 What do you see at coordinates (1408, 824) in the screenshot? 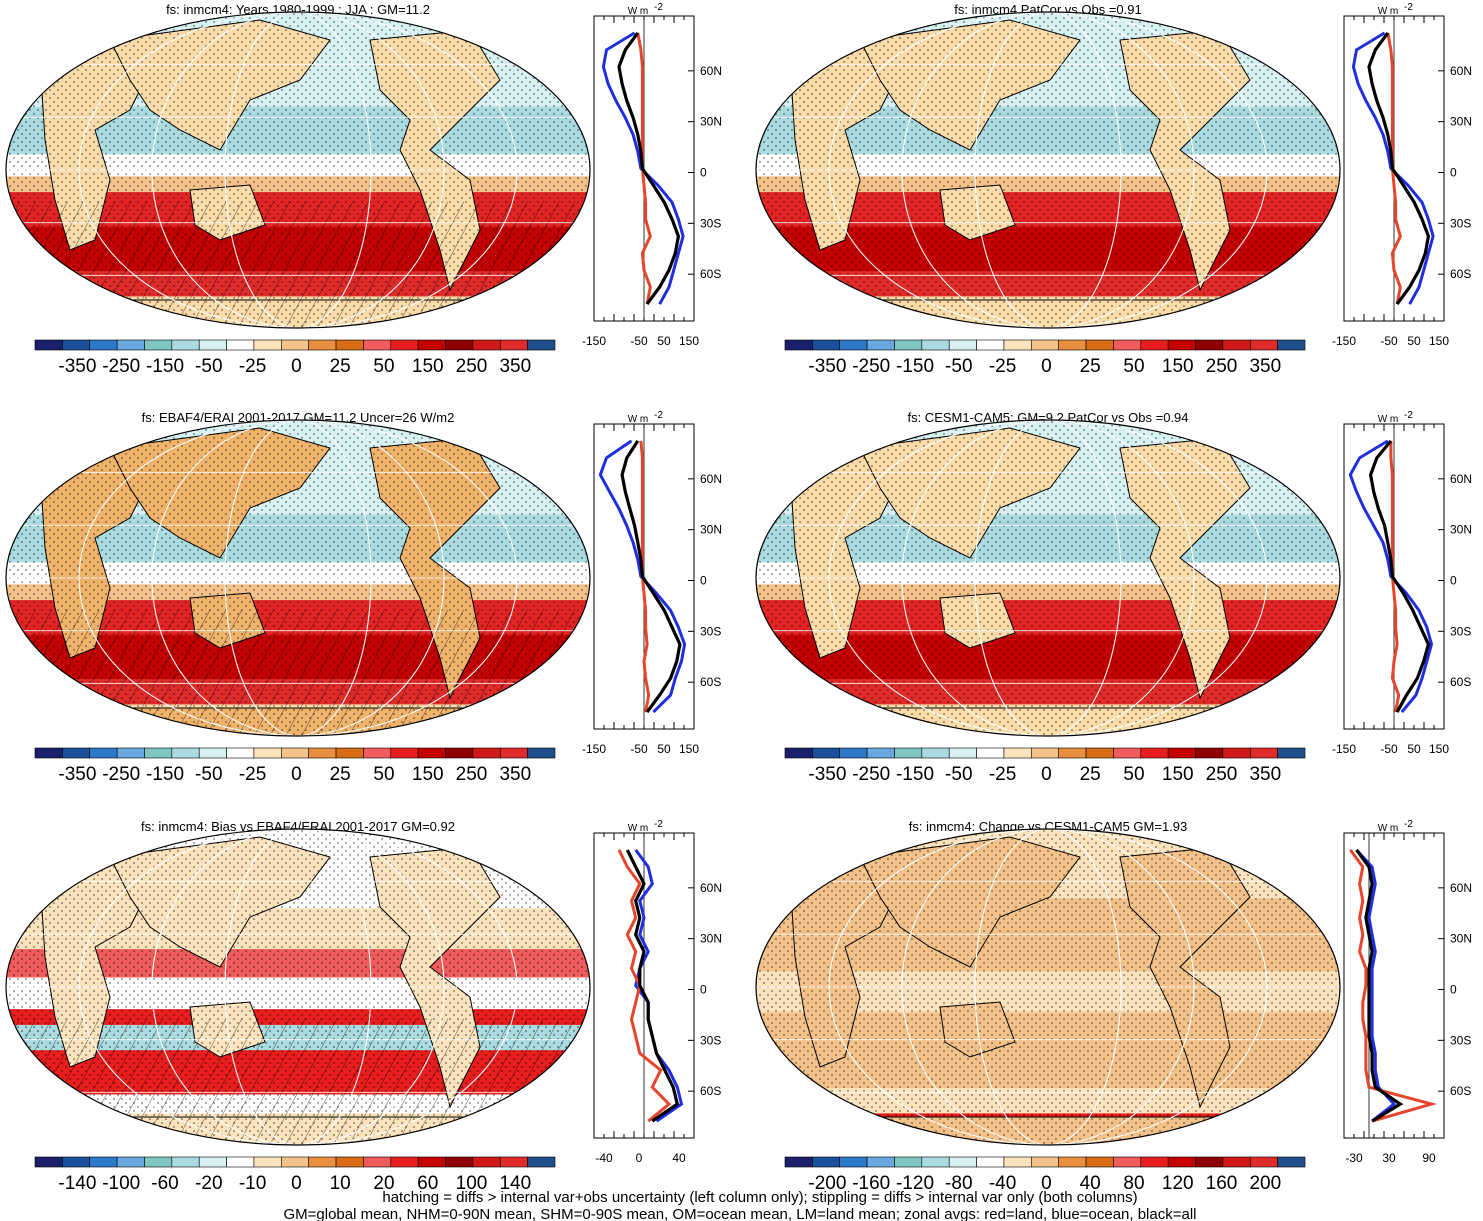
I see `zonal-unit-sup: -2` at bounding box center [1408, 824].